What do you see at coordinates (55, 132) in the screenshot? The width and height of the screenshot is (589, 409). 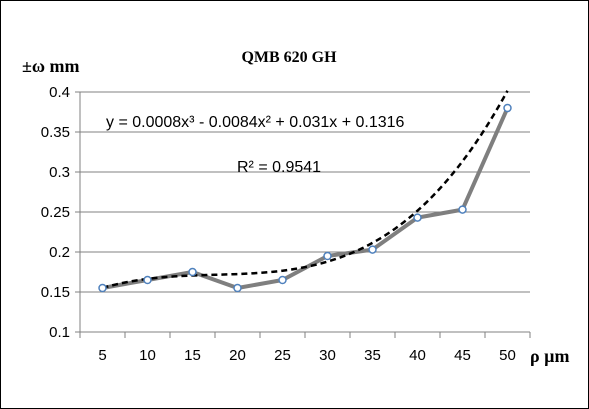 I see `y-tick-label: 0.35` at bounding box center [55, 132].